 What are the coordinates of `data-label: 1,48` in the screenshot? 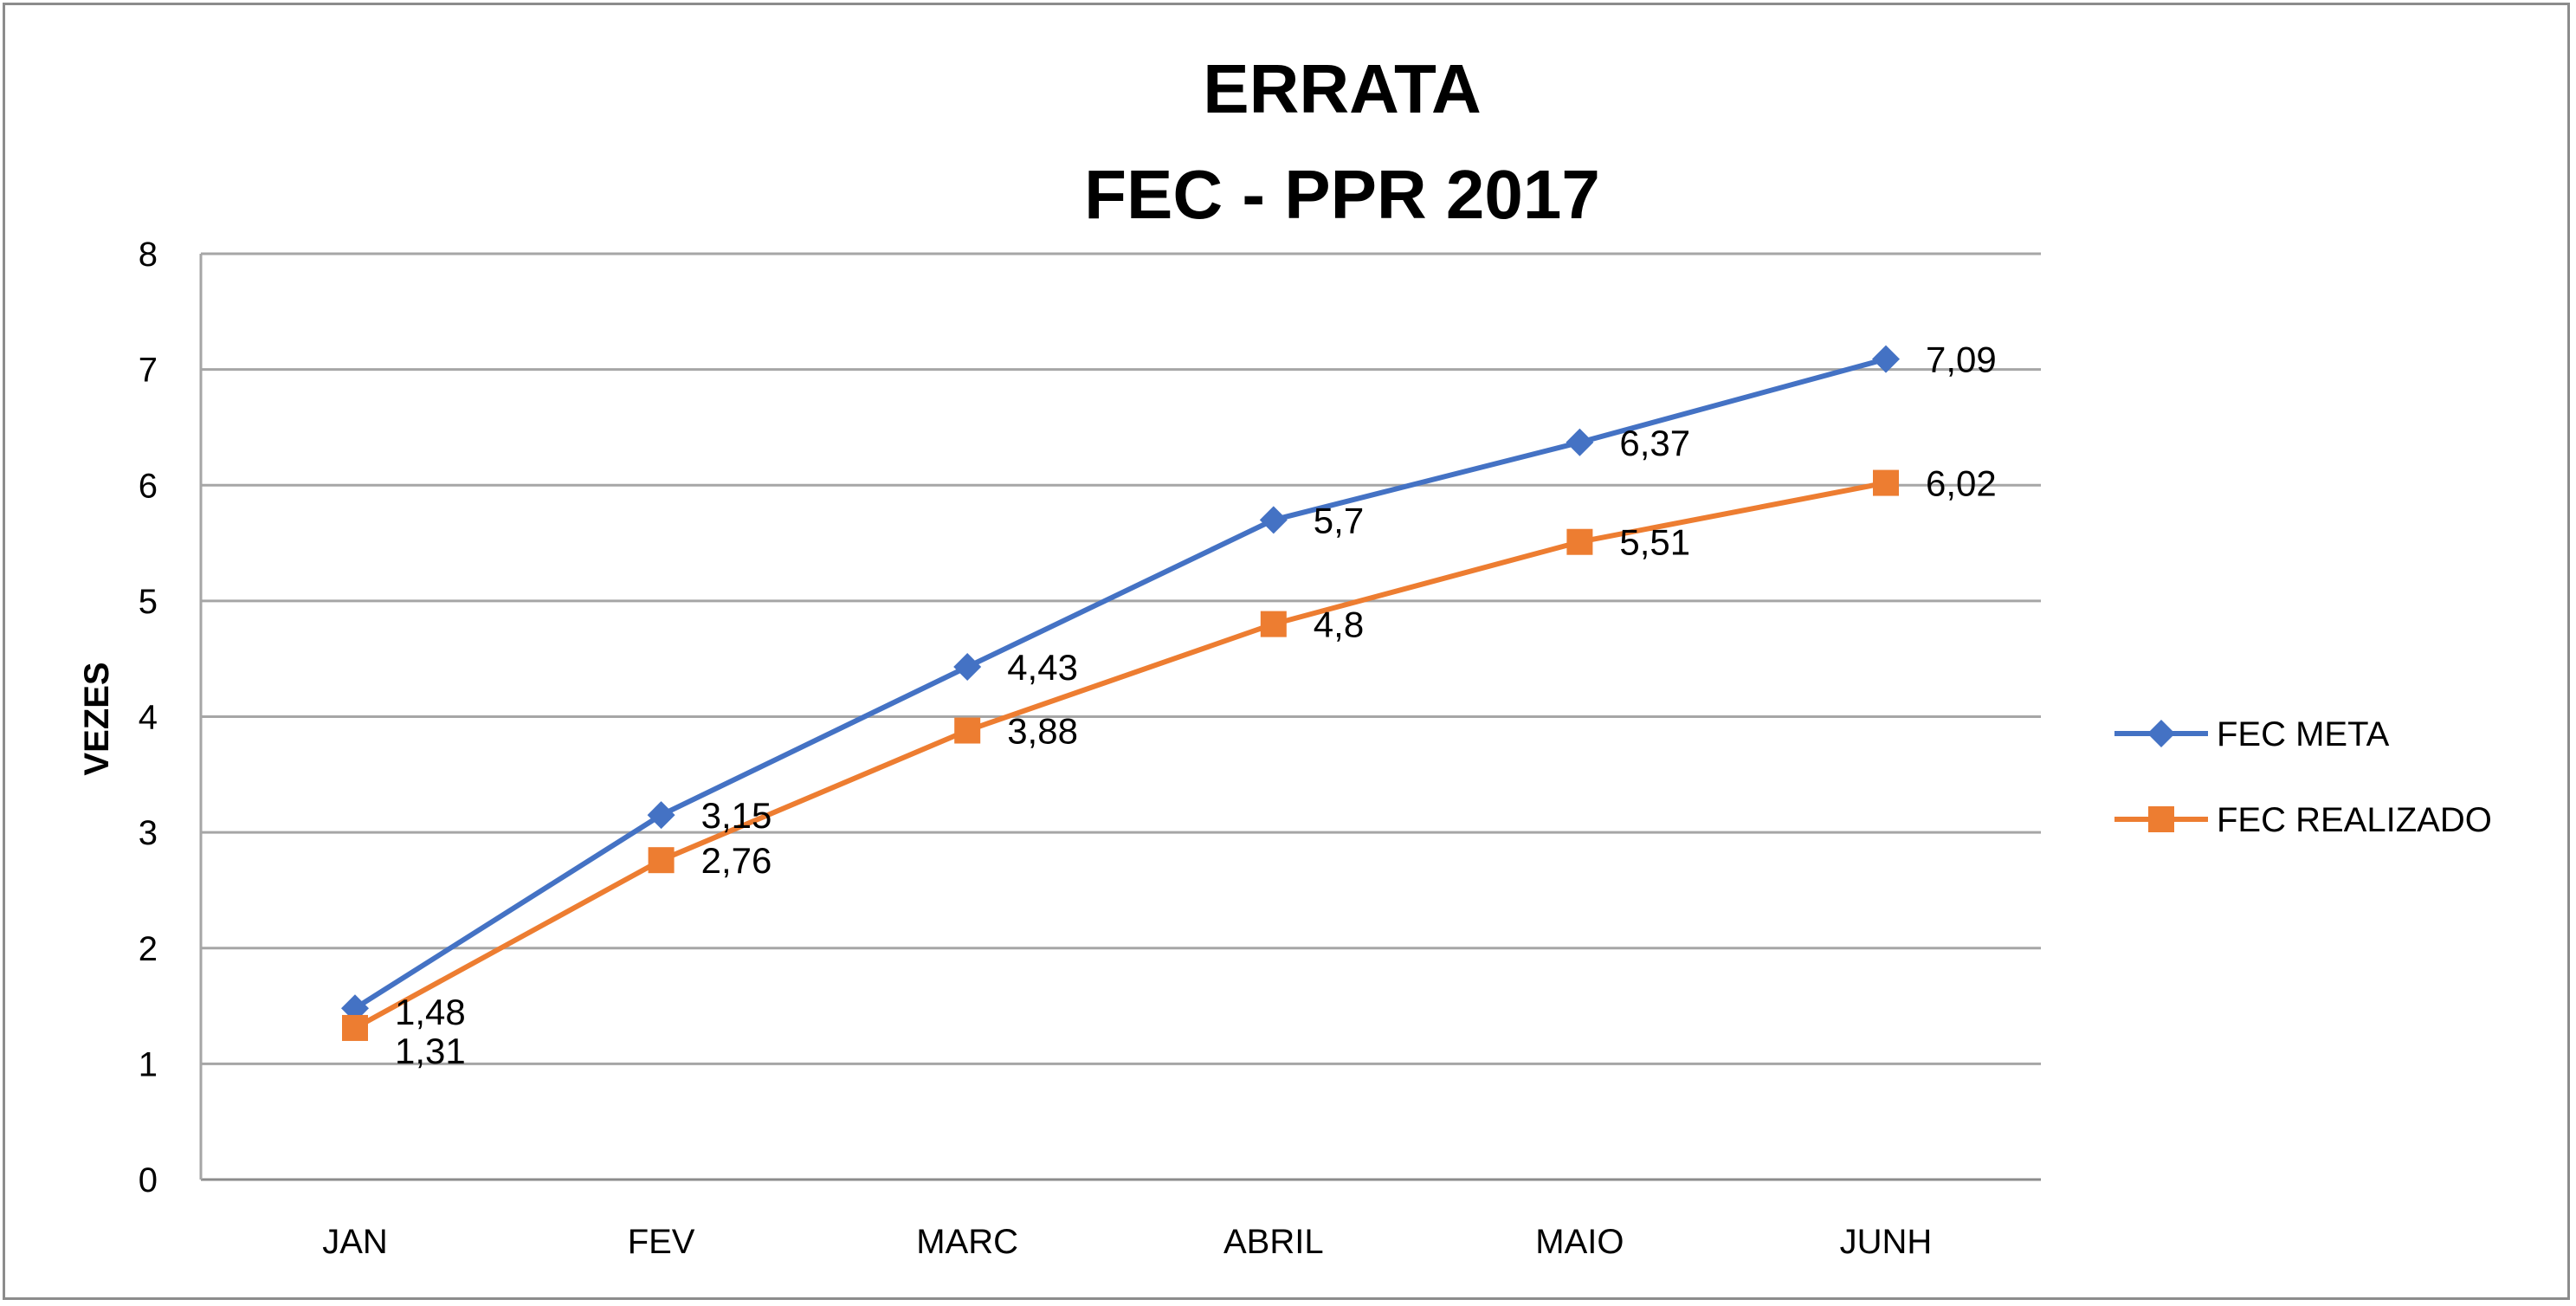 It's located at (430, 1012).